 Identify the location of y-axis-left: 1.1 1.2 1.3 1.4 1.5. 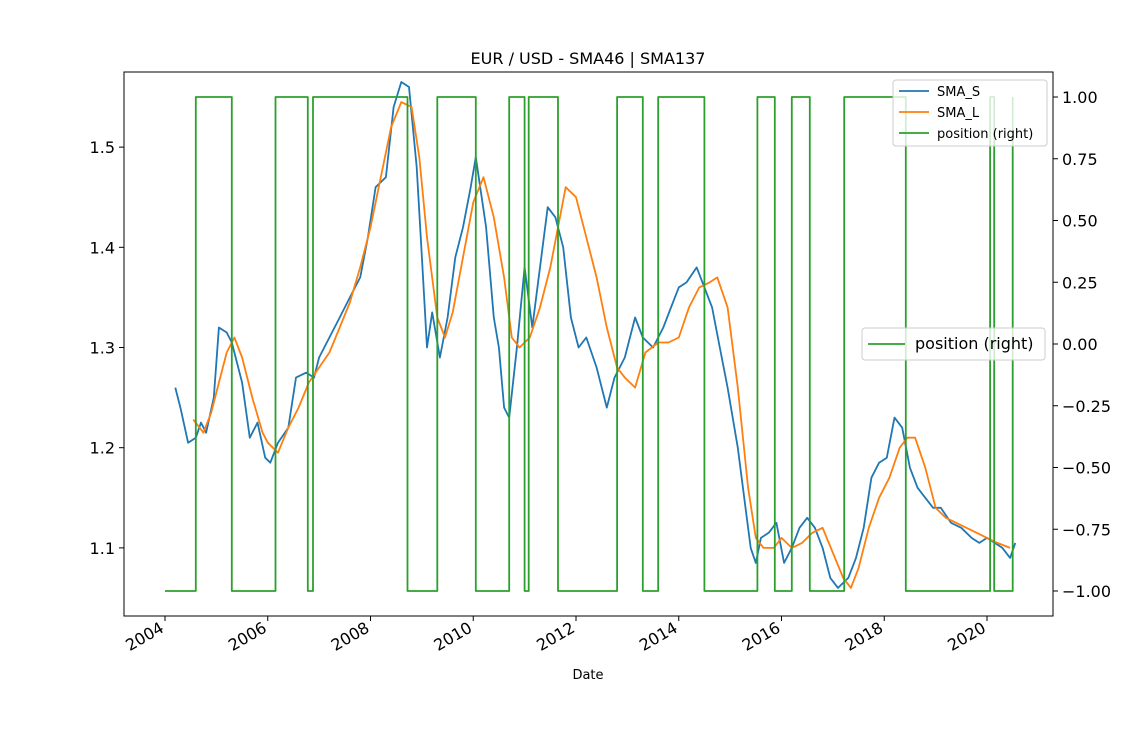
(107, 348).